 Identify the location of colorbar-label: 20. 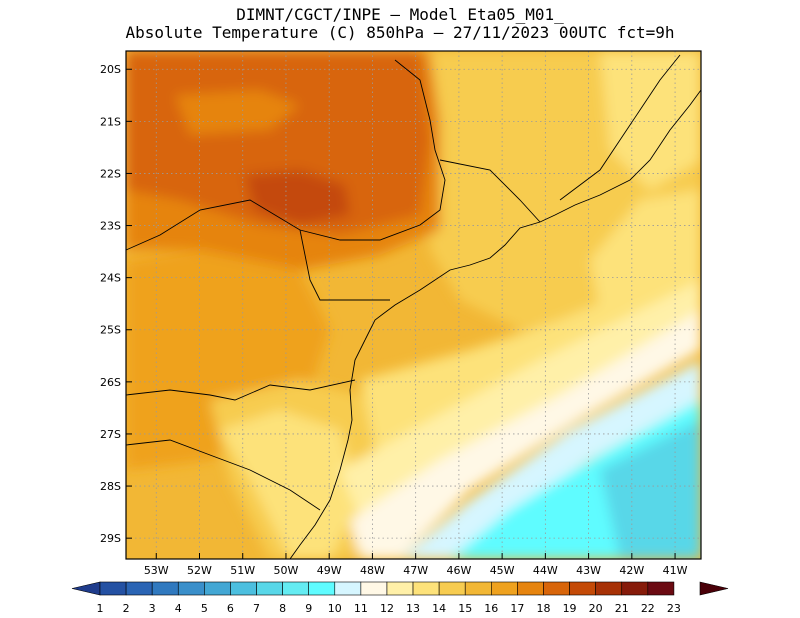
(596, 608).